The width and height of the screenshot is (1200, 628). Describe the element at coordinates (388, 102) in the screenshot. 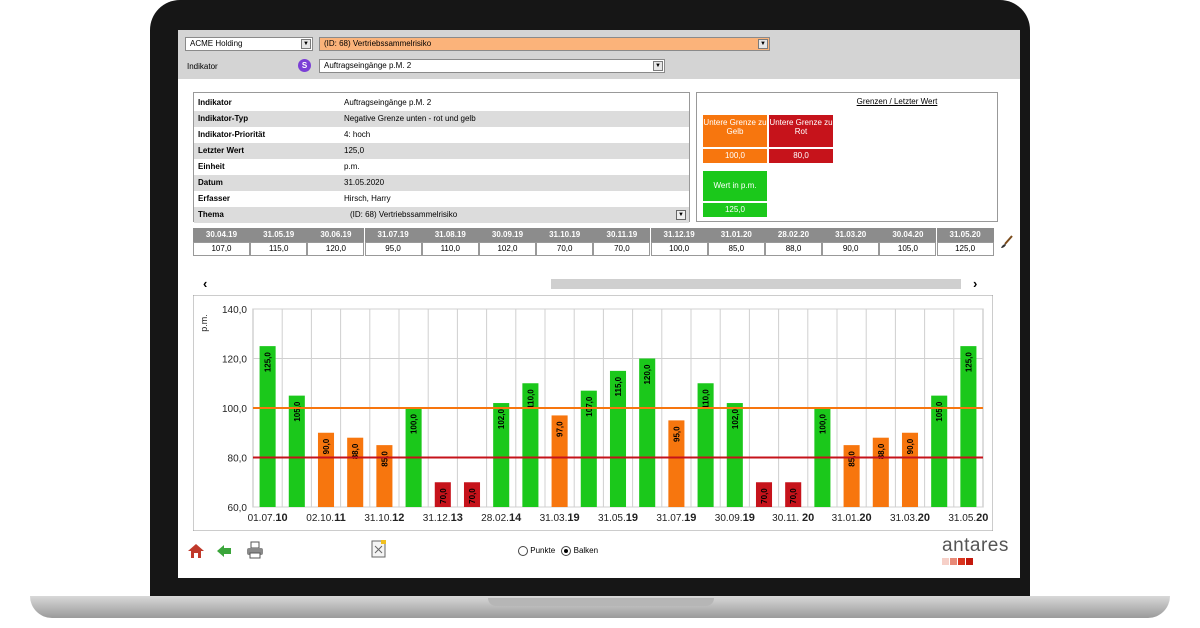

I see `detail-value: Auftragseingänge p.M. 2` at that location.